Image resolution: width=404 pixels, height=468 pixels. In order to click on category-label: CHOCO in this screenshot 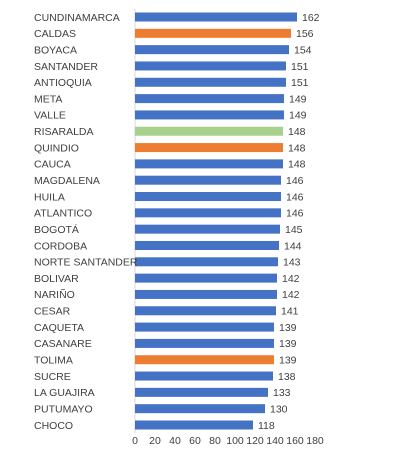, I will do `click(53, 426)`.